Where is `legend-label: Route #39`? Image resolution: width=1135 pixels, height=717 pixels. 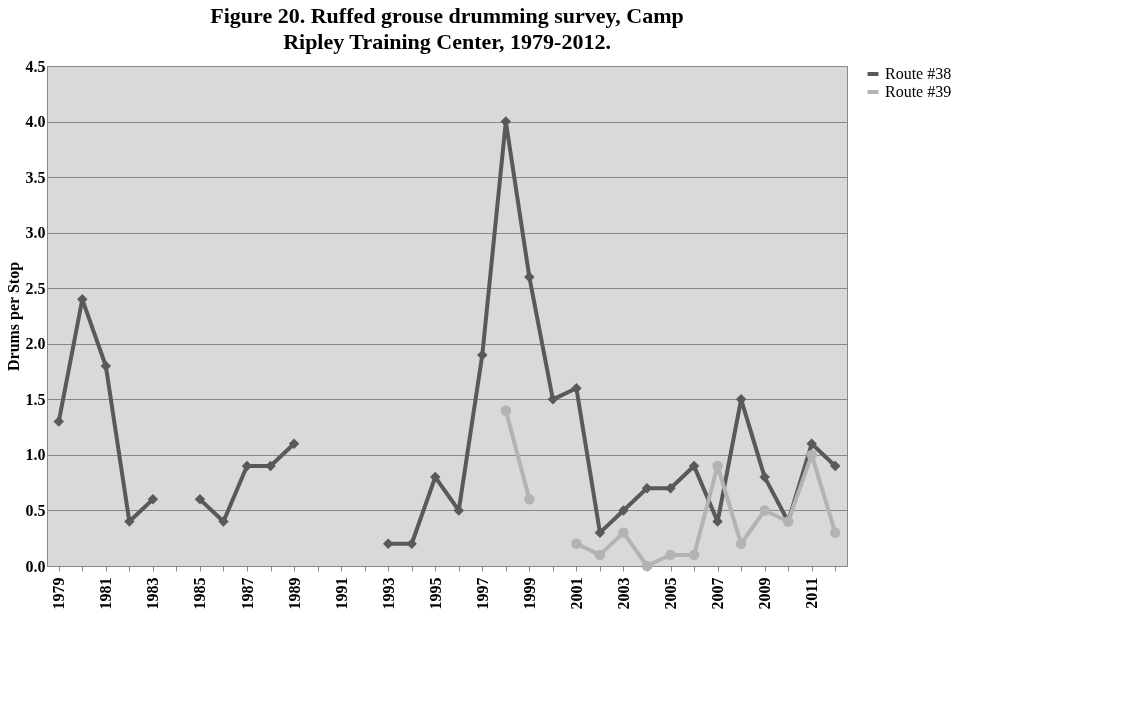
legend-label: Route #39 is located at coordinates (918, 91).